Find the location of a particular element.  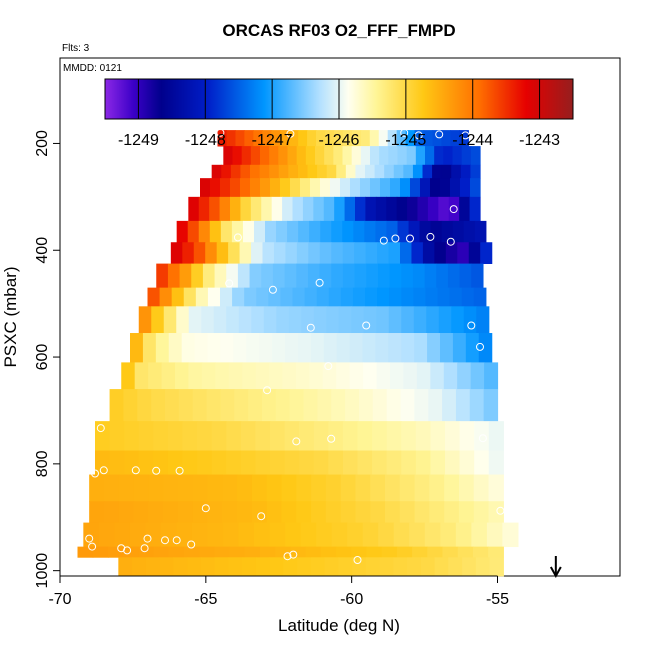

arrow-head is located at coordinates (555, 572).